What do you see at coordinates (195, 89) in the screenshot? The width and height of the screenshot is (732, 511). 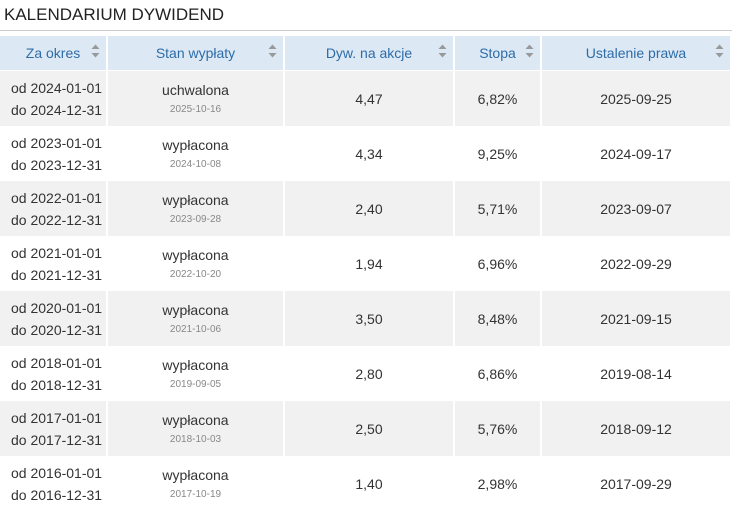 I see `status: uchwalona` at bounding box center [195, 89].